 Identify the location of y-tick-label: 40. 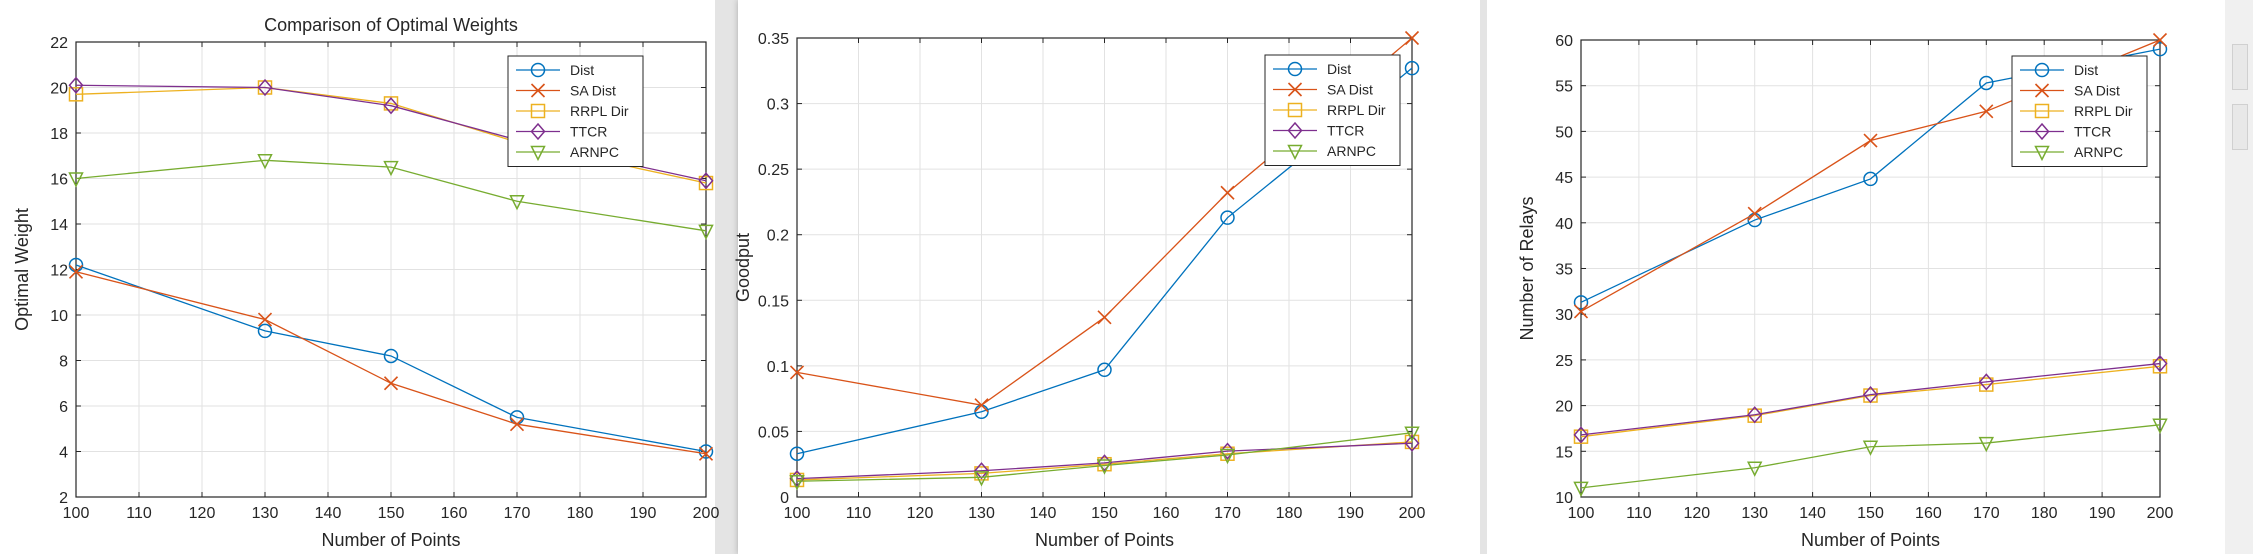
(1564, 224).